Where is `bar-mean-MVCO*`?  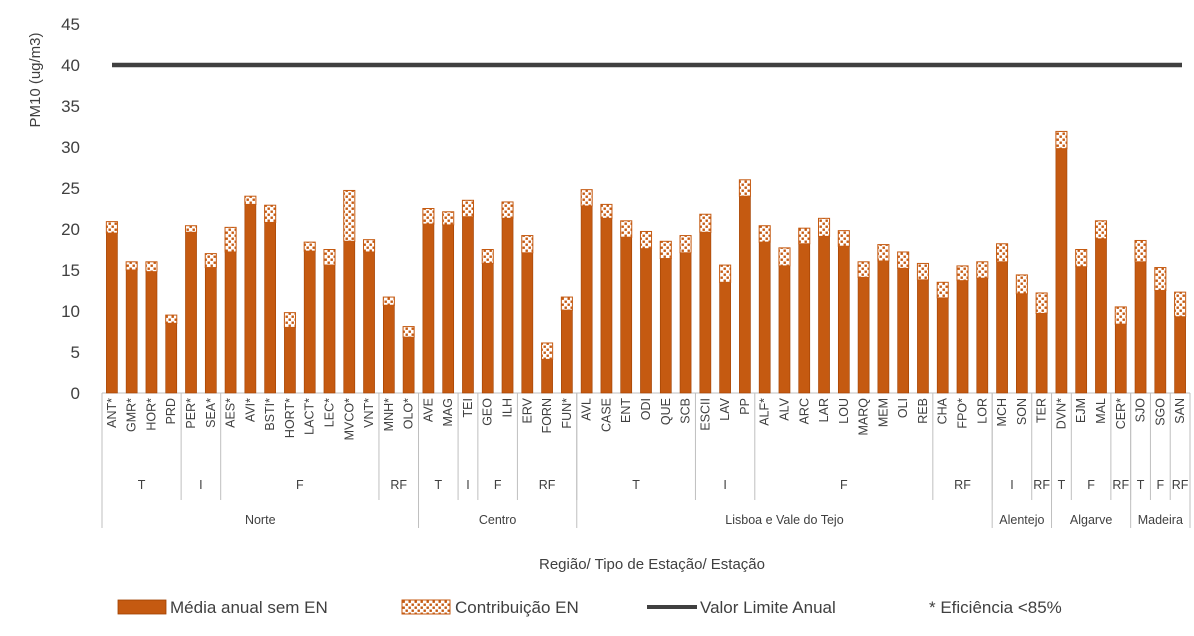 bar-mean-MVCO* is located at coordinates (349, 317).